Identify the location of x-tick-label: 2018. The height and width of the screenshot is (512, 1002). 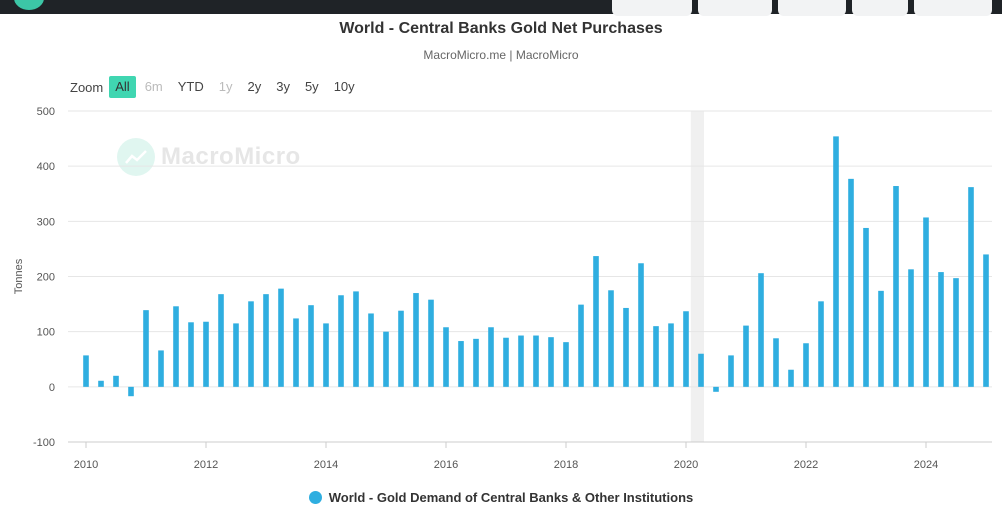
(566, 465).